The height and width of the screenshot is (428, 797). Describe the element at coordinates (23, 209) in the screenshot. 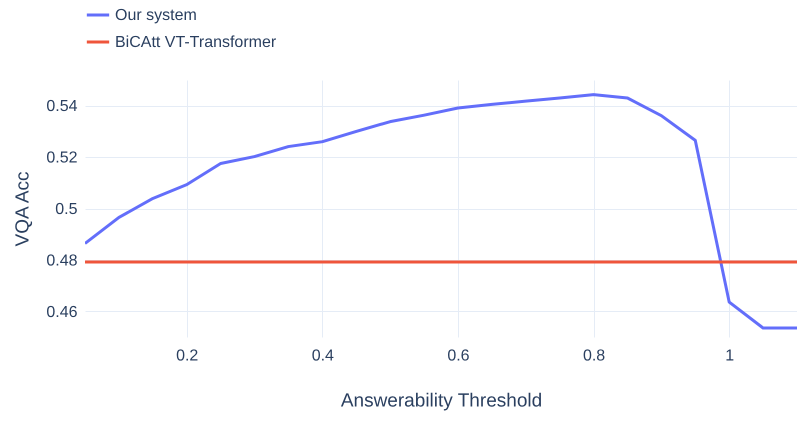

I see `y-axis-title: VQA Acc` at that location.